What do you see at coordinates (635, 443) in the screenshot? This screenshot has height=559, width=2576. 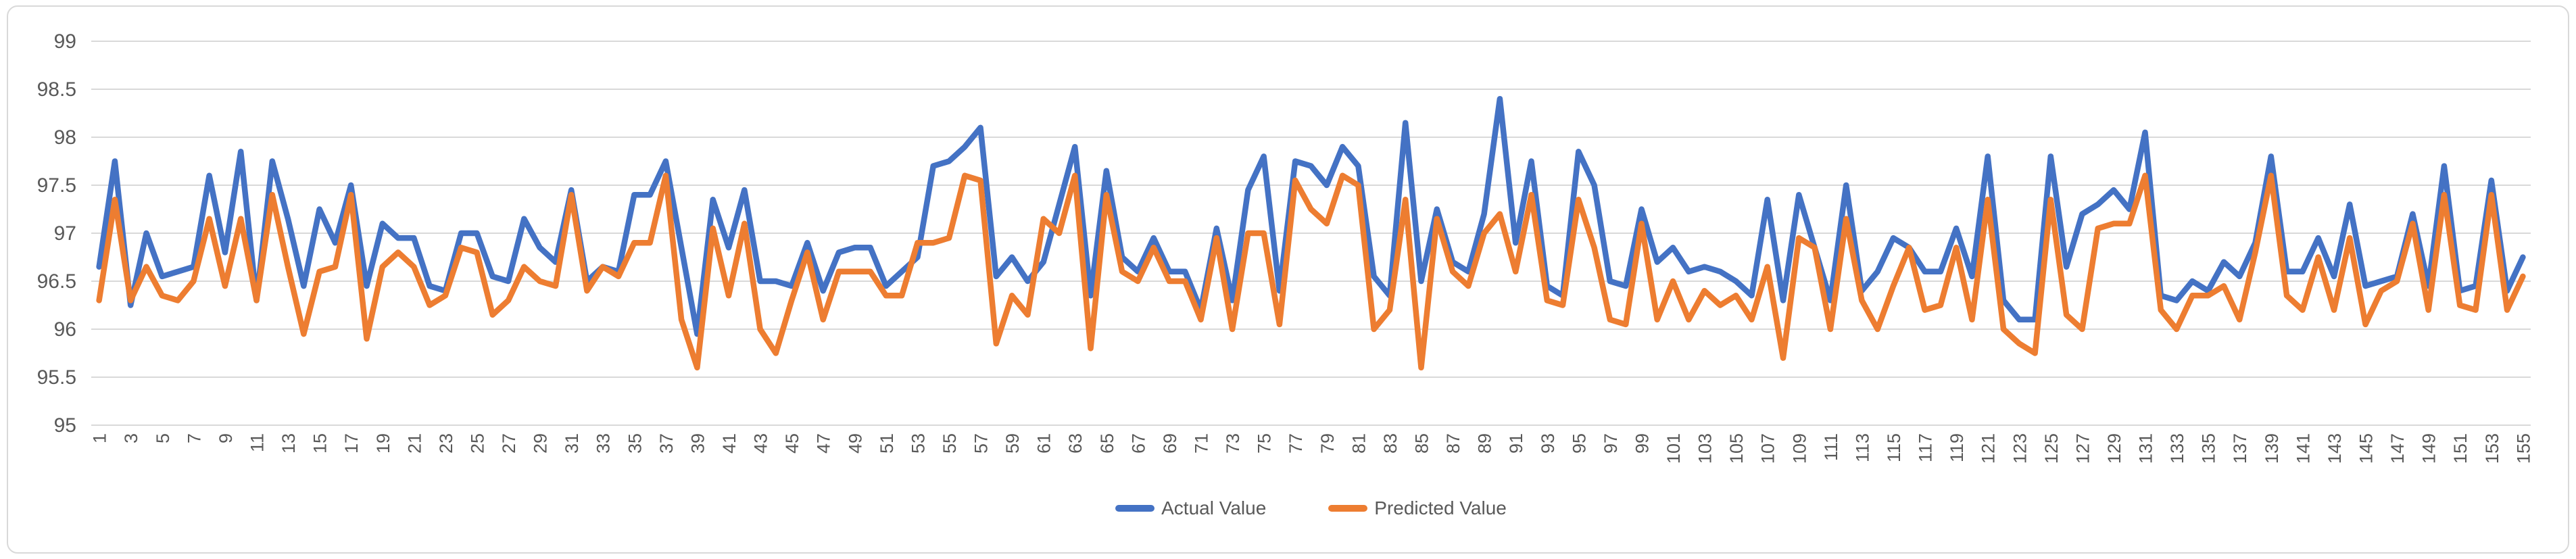 I see `x-tick-label: 35` at bounding box center [635, 443].